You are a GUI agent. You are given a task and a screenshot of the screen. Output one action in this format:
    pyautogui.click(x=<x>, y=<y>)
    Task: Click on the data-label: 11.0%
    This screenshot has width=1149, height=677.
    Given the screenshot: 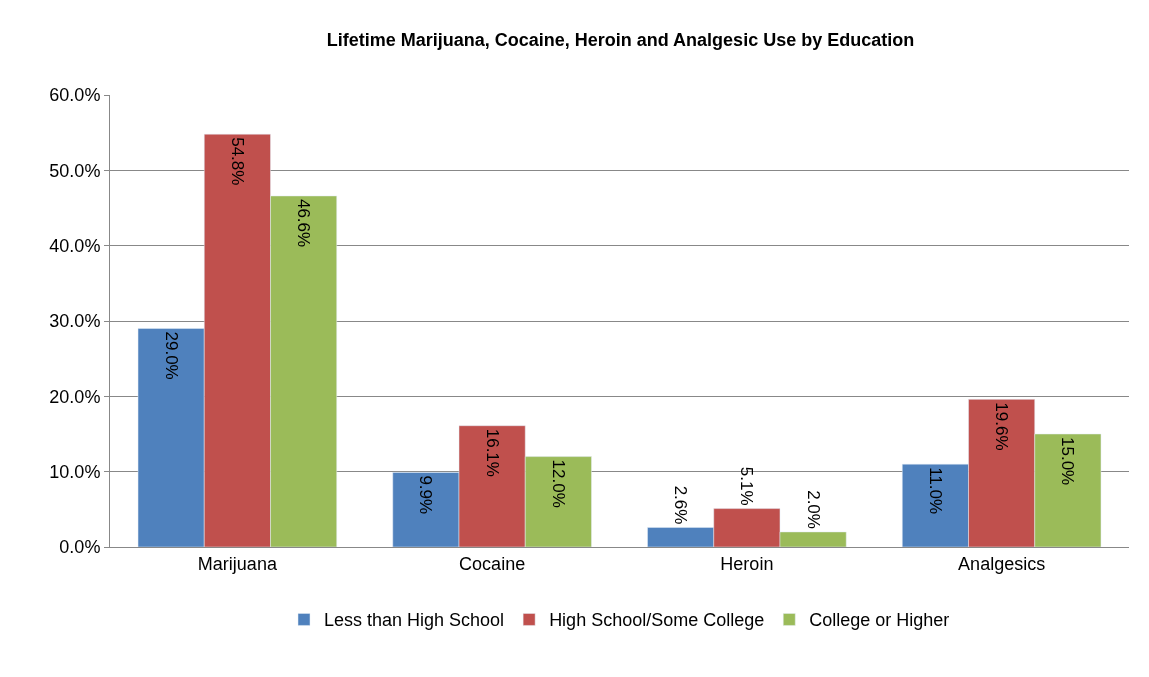 What is the action you would take?
    pyautogui.click(x=935, y=491)
    